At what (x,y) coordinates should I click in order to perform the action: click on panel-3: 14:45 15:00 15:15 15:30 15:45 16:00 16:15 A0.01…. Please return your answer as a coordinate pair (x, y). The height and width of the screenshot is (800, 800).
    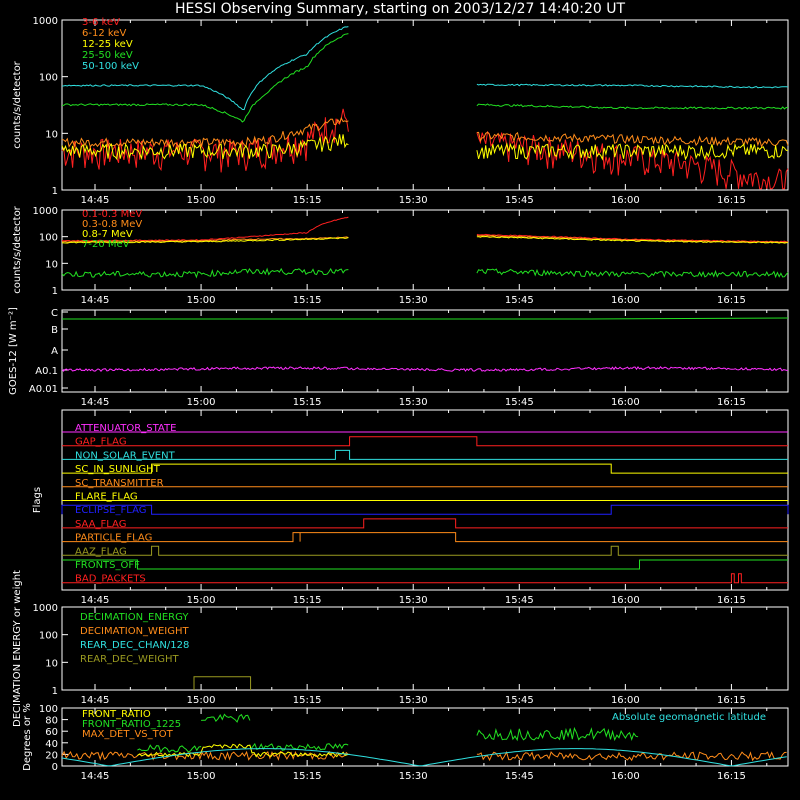
    Looking at the image, I should click on (398, 357).